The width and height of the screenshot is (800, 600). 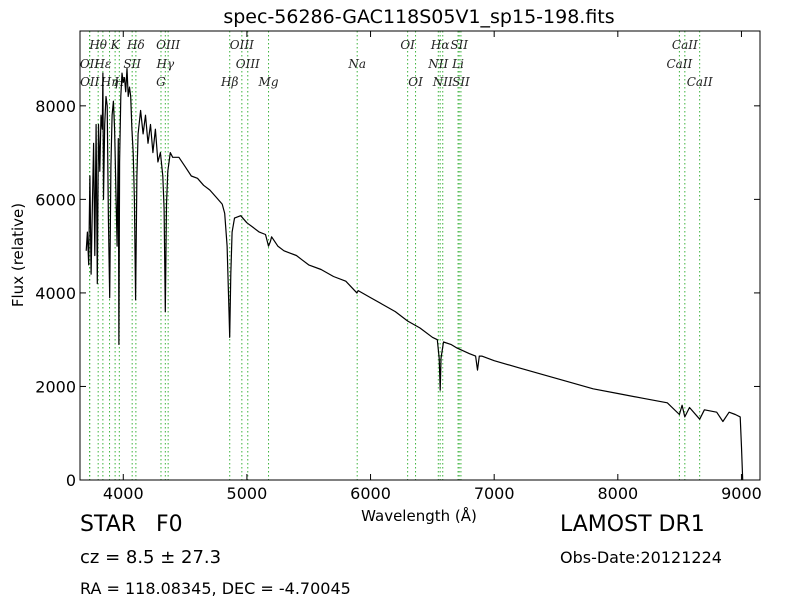 What do you see at coordinates (440, 45) in the screenshot?
I see `line-label: Hα` at bounding box center [440, 45].